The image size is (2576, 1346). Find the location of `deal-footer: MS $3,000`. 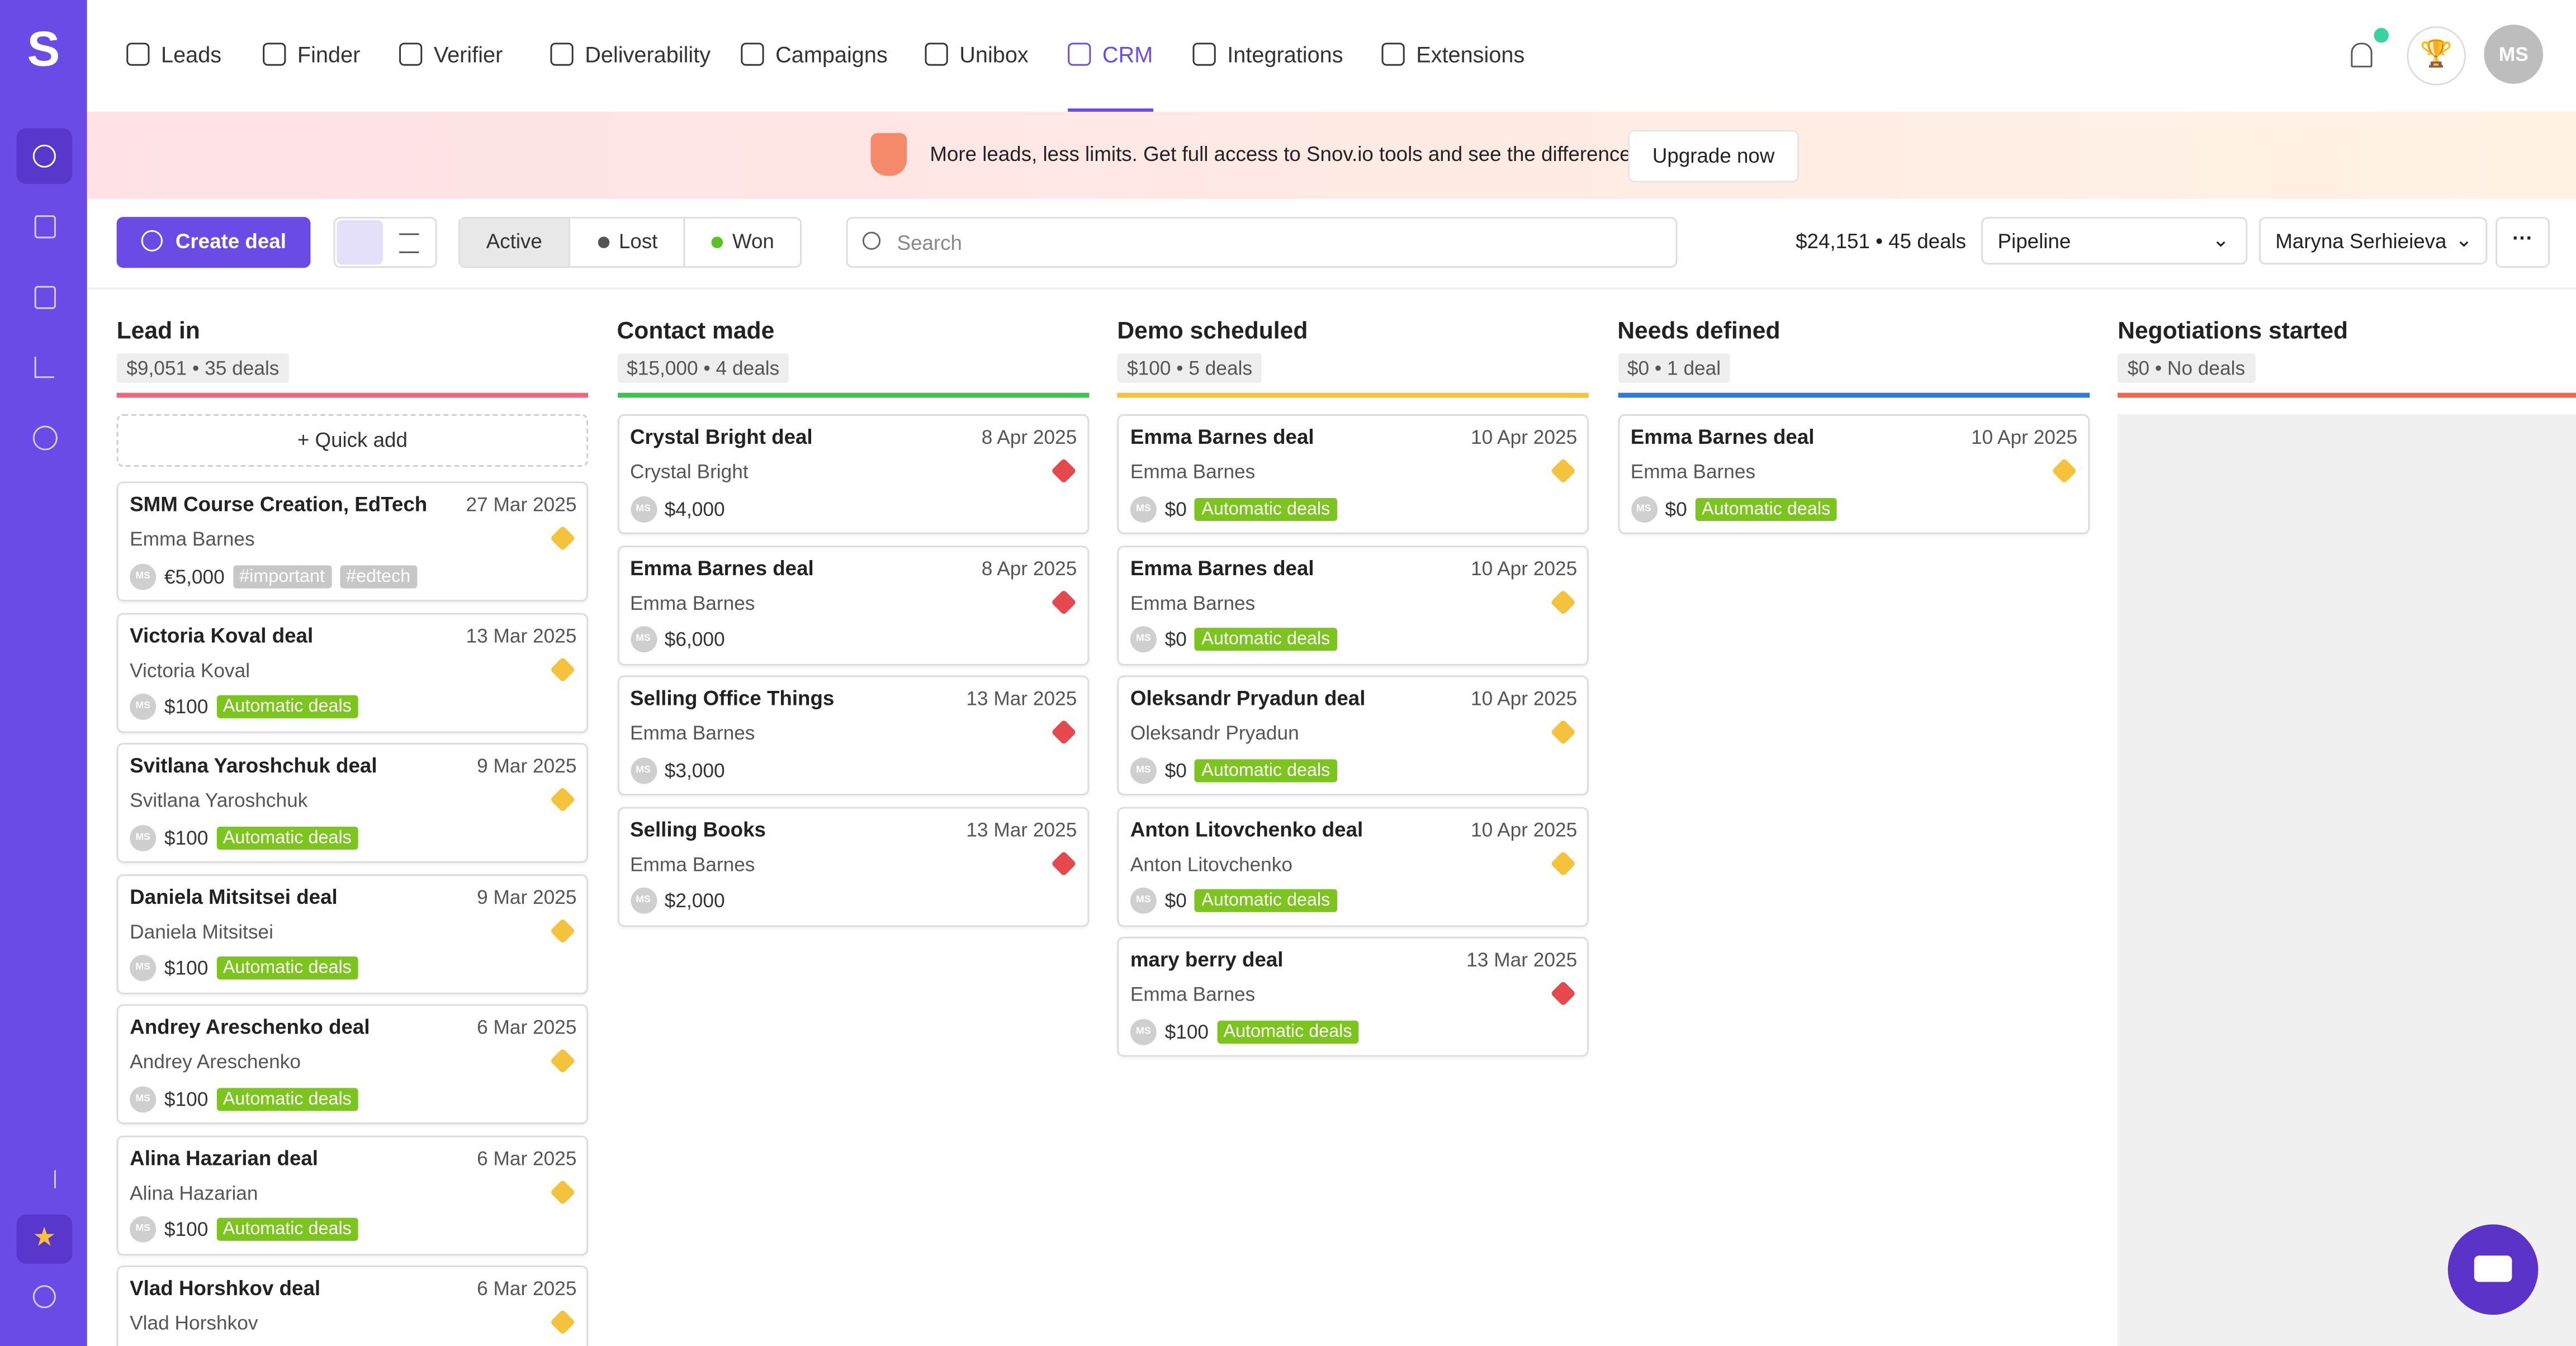

deal-footer: MS $3,000 is located at coordinates (677, 770).